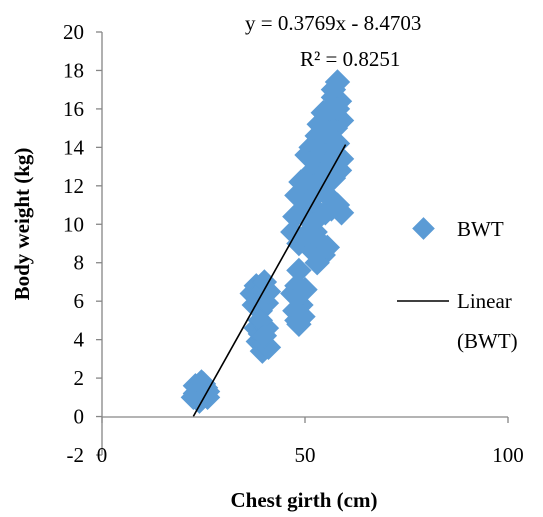 The image size is (543, 517). I want to click on y-tick-label: 6, so click(79, 301).